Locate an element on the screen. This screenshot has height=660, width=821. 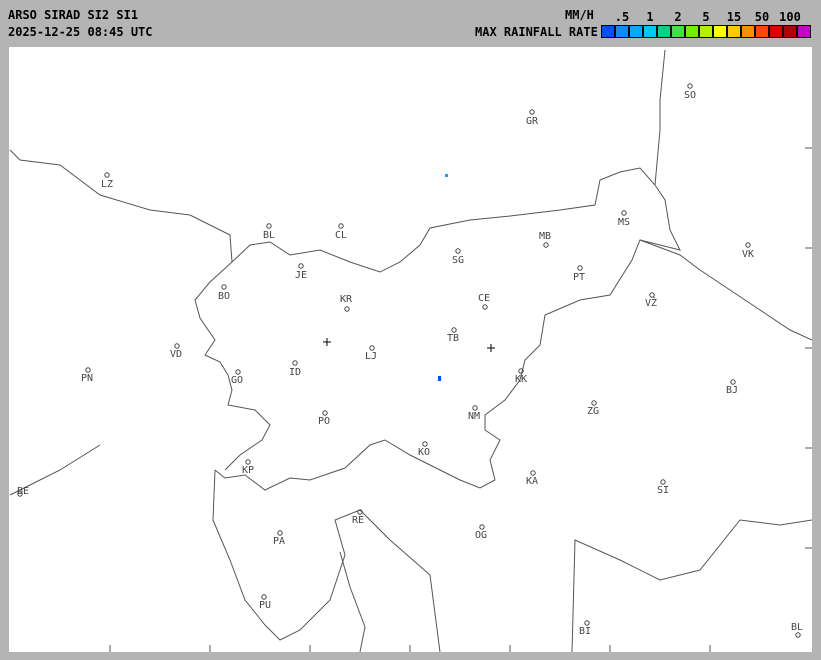
timestamp: 2025-12-25 08:45 UTC is located at coordinates (80, 32).